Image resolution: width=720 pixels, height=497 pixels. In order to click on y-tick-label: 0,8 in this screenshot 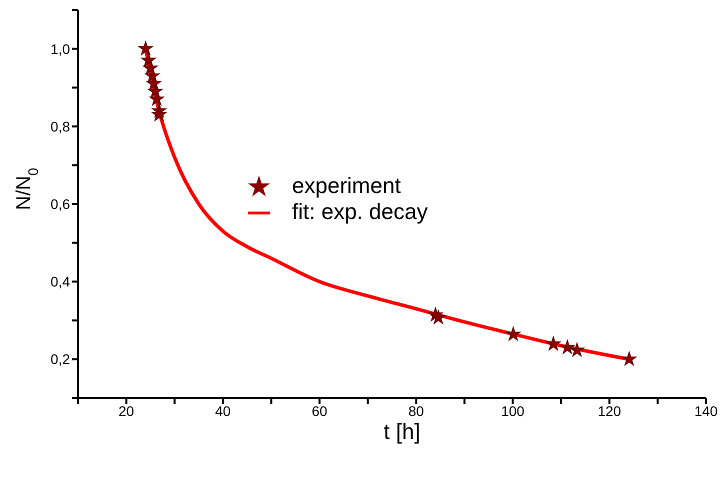, I will do `click(60, 126)`.